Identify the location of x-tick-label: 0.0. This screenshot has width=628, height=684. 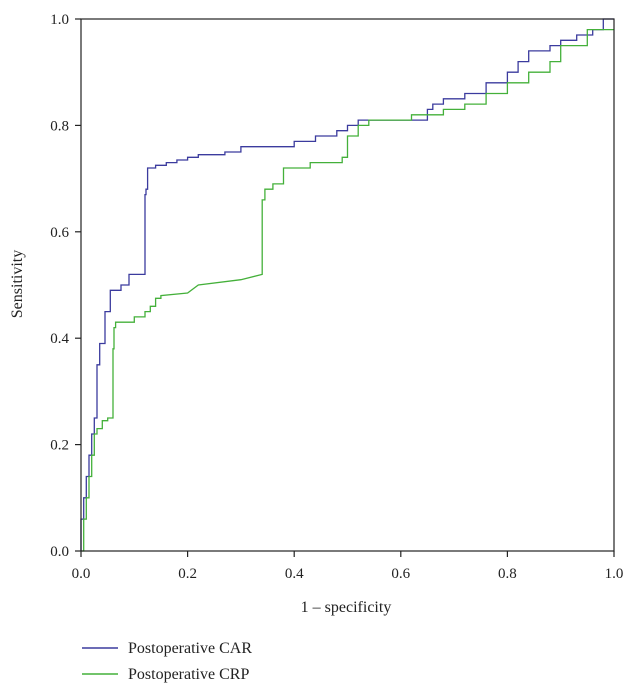
(81, 574).